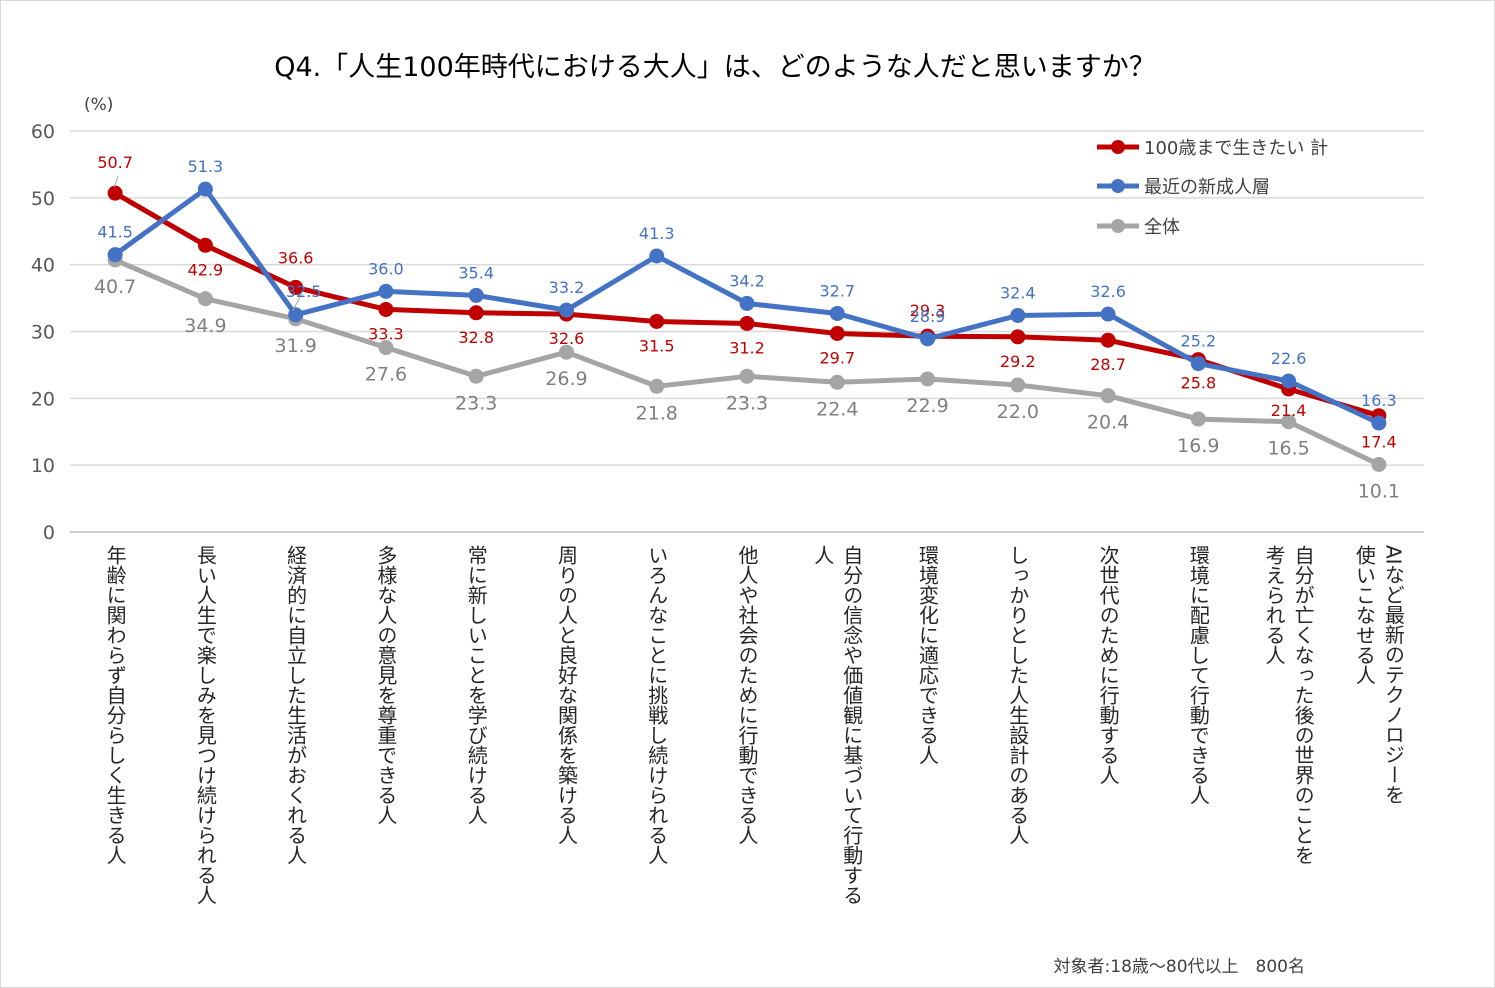 The height and width of the screenshot is (988, 1495). I want to click on category-label-3: 経済的に自立した生活がおくれる人, so click(296, 705).